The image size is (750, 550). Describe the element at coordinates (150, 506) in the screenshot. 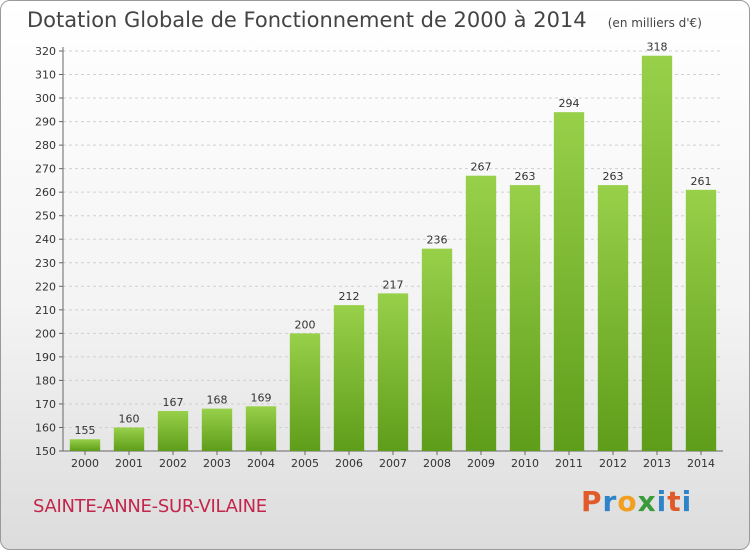

I see `location-name: SAINTE-ANNE-SUR-VILAINE` at that location.